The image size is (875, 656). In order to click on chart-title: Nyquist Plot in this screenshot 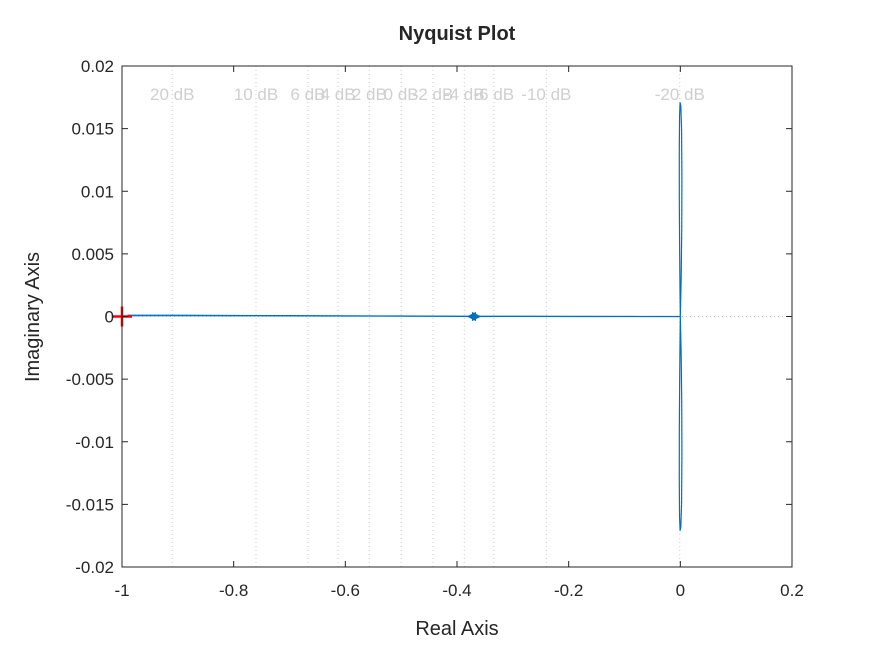, I will do `click(457, 34)`.